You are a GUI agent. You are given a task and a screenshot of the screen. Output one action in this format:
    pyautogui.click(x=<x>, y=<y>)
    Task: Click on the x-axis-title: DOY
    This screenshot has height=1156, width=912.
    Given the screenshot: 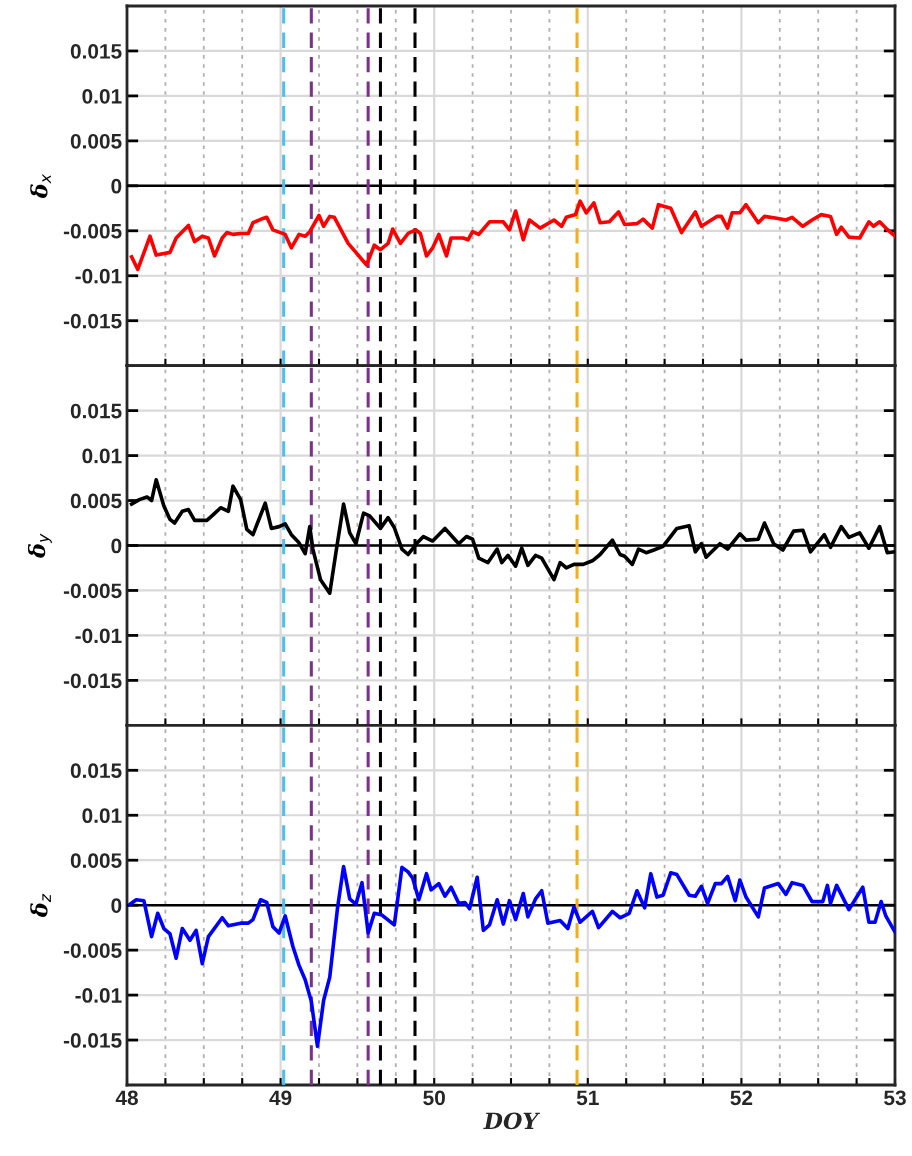 What is the action you would take?
    pyautogui.click(x=512, y=1121)
    